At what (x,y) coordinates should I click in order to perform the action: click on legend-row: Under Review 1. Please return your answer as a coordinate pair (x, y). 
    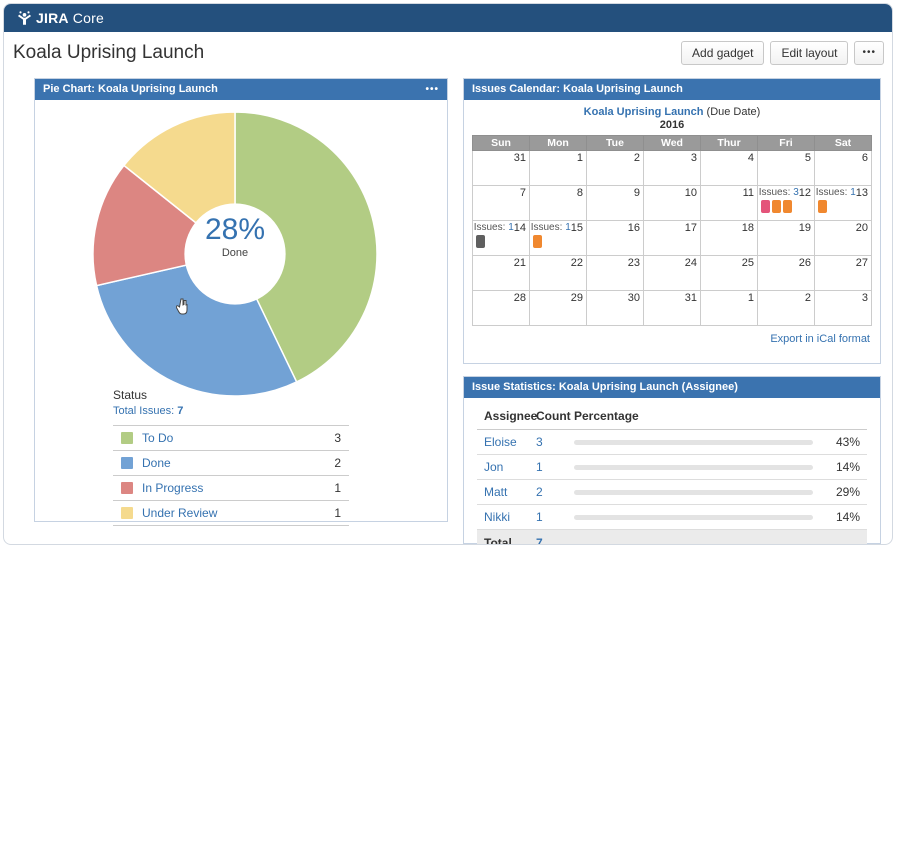
    Looking at the image, I should click on (231, 513).